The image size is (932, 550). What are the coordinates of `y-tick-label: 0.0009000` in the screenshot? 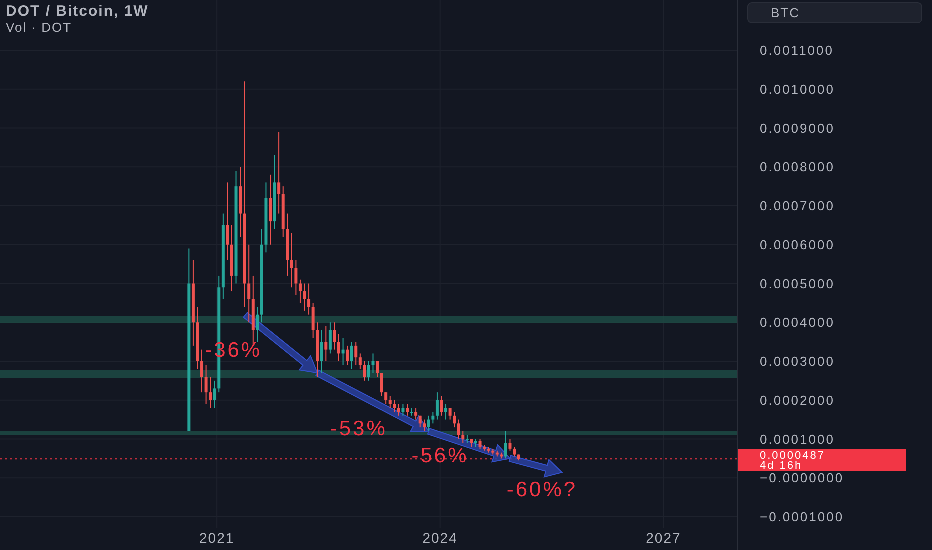 It's located at (797, 128).